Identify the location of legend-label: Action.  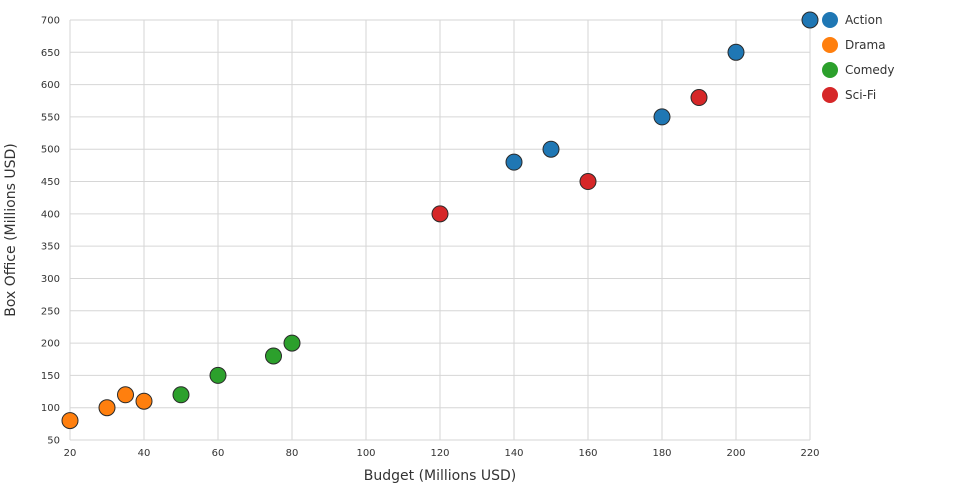
(864, 20).